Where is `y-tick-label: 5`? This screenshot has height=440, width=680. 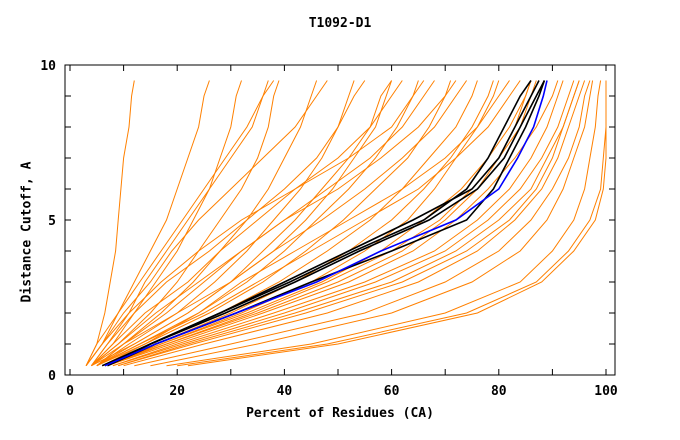 y-tick-label: 5 is located at coordinates (52, 221).